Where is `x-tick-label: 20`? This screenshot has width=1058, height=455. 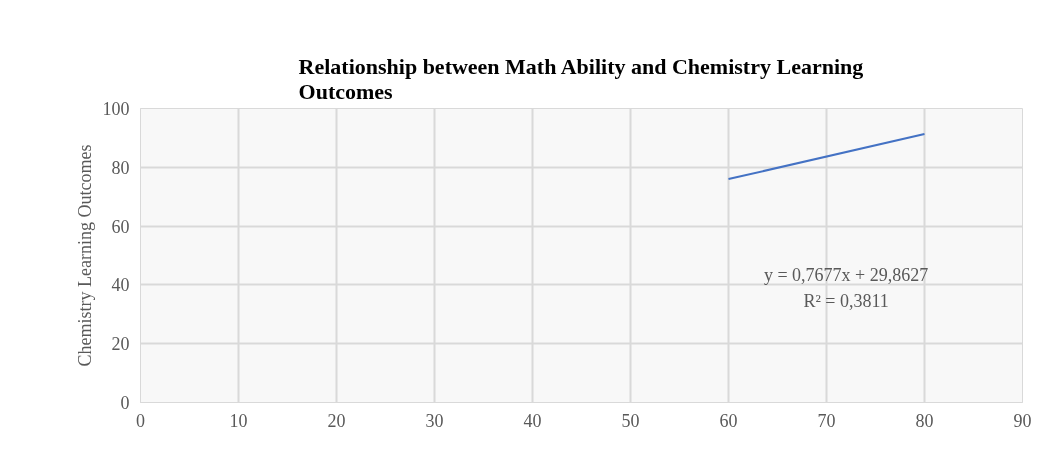
x-tick-label: 20 is located at coordinates (336, 420).